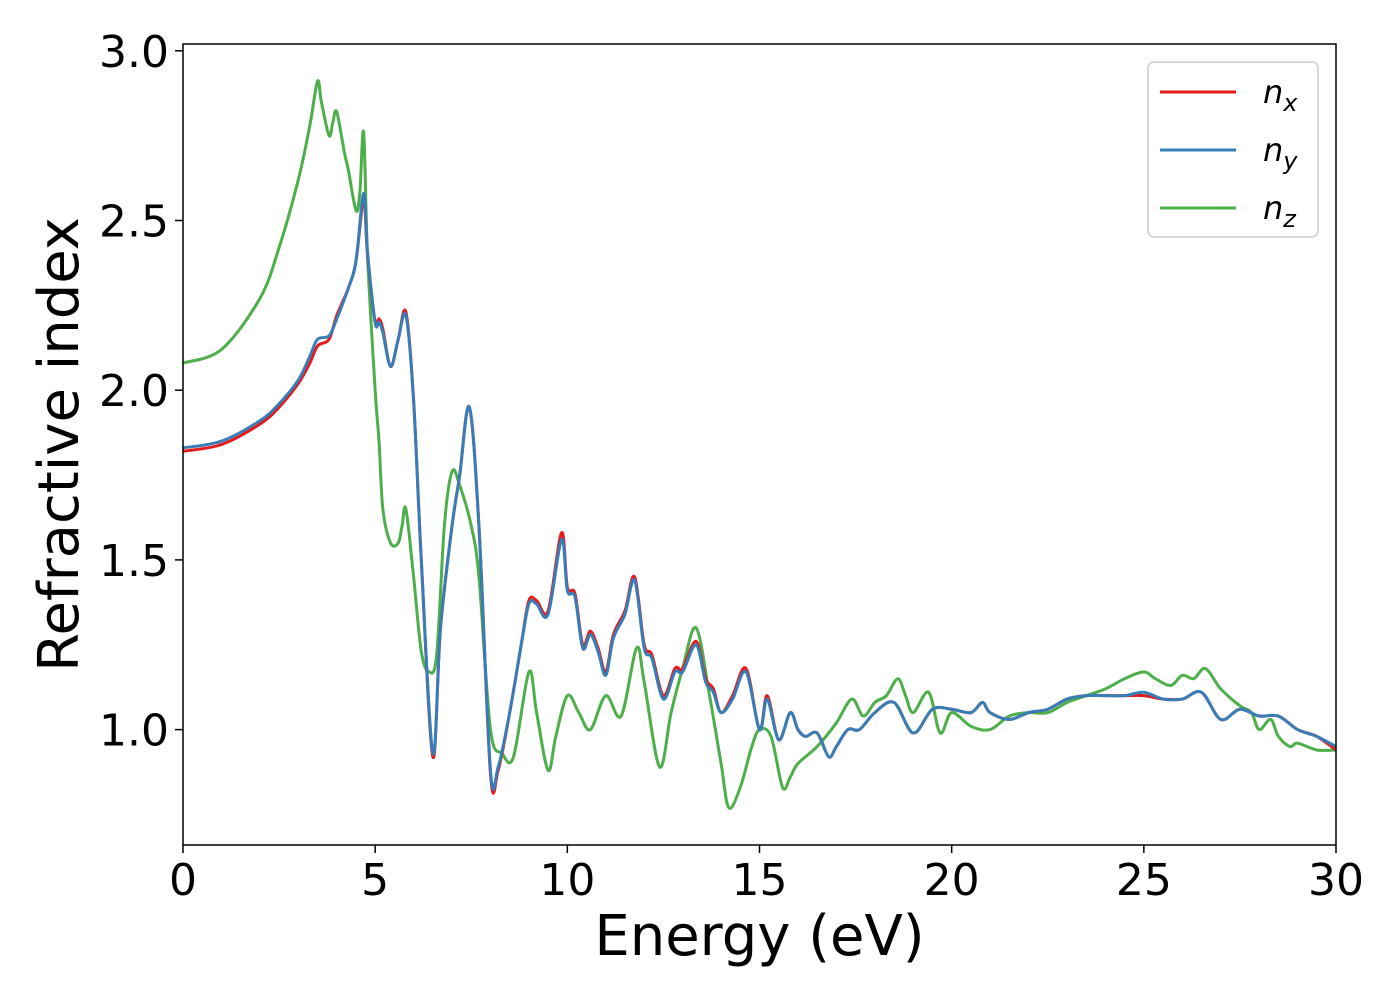 The image size is (1400, 1005). Describe the element at coordinates (59, 444) in the screenshot. I see `y-axis-label: Refractive index` at that location.